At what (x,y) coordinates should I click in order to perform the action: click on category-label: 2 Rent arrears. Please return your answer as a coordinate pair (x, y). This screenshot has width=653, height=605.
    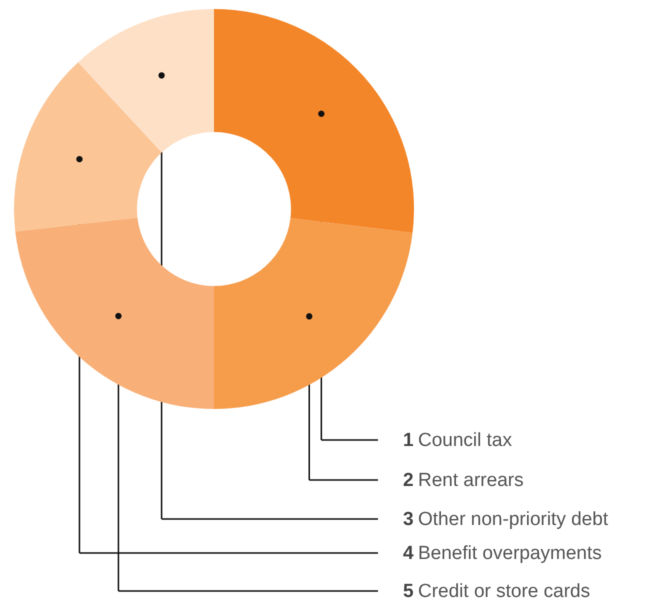
    Looking at the image, I should click on (463, 480).